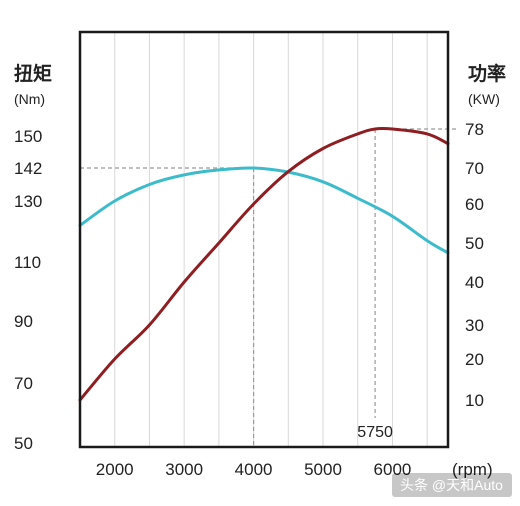 The width and height of the screenshot is (520, 506). I want to click on x-tick-label: 4000, so click(254, 469).